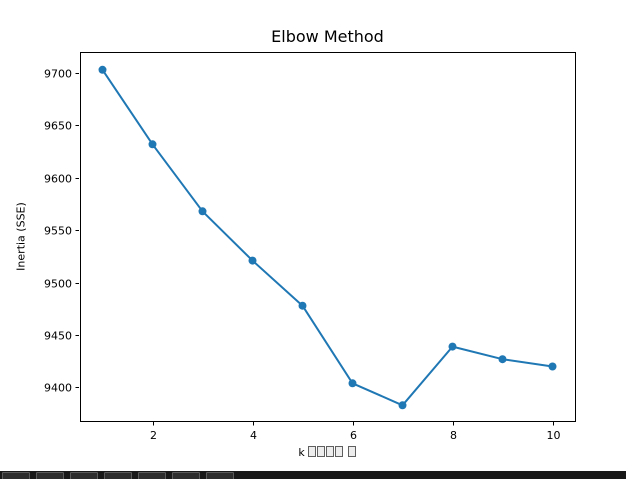 This screenshot has height=479, width=626. I want to click on y-tick-label: 9500, so click(58, 284).